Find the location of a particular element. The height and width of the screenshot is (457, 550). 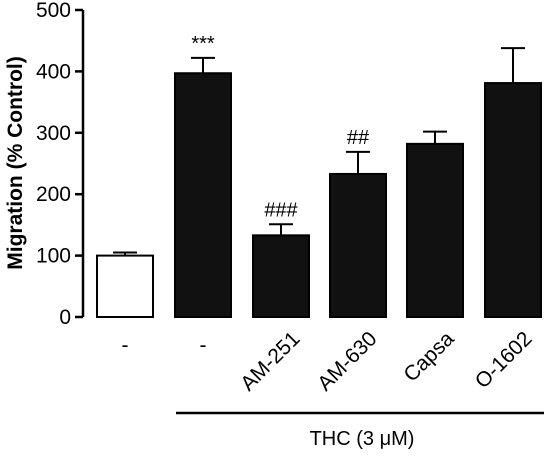

significance-label: *** is located at coordinates (203, 44).